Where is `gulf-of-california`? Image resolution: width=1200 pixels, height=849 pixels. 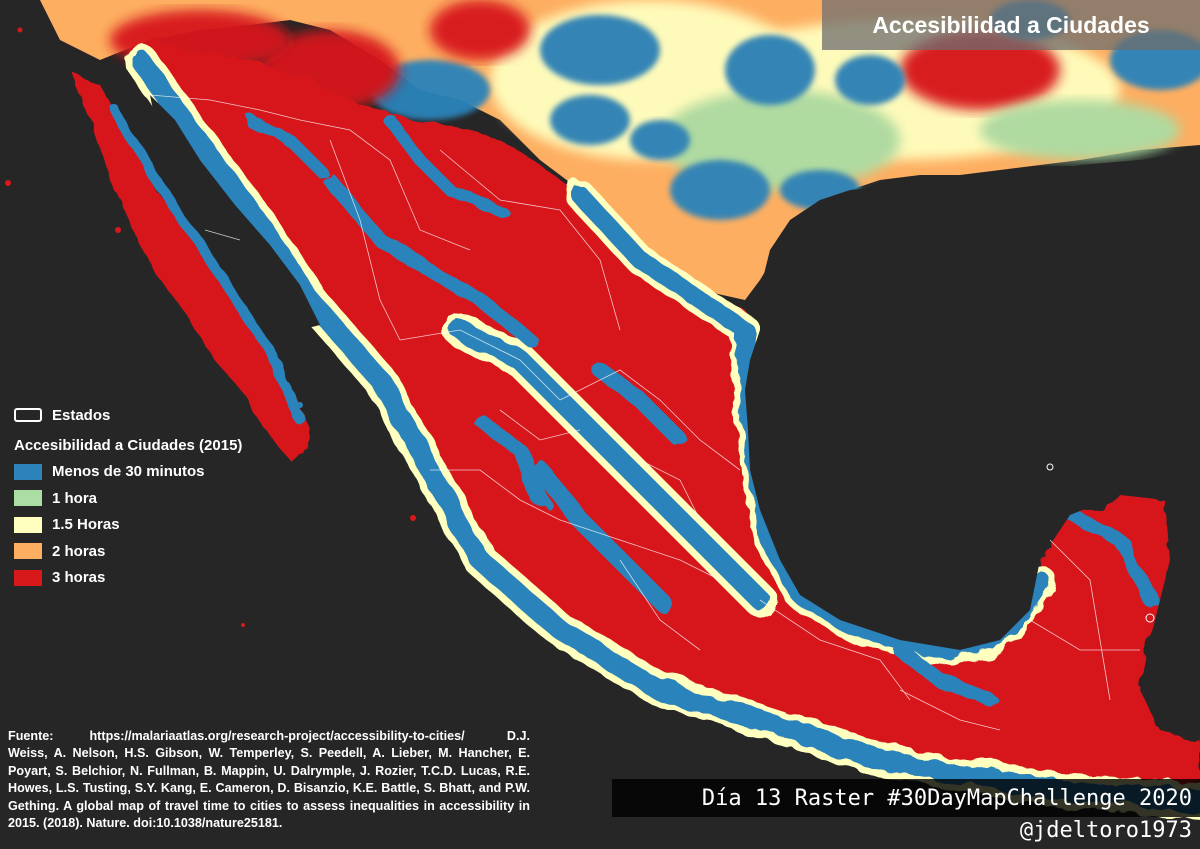 gulf-of-california is located at coordinates (235, 212).